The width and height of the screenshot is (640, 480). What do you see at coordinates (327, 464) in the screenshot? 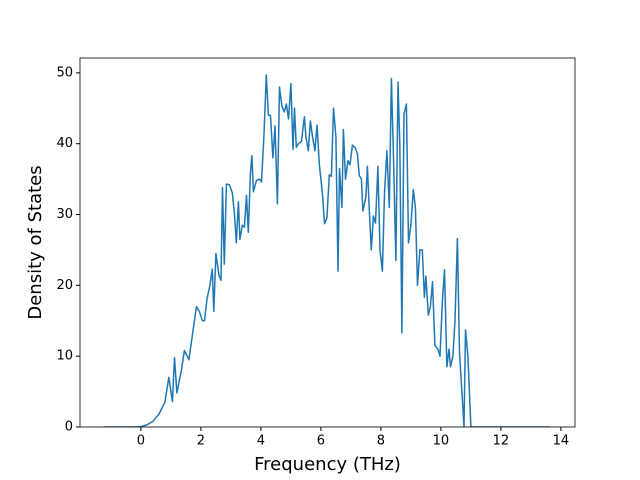
I see `x-axis-label: Frequency (THz)` at bounding box center [327, 464].